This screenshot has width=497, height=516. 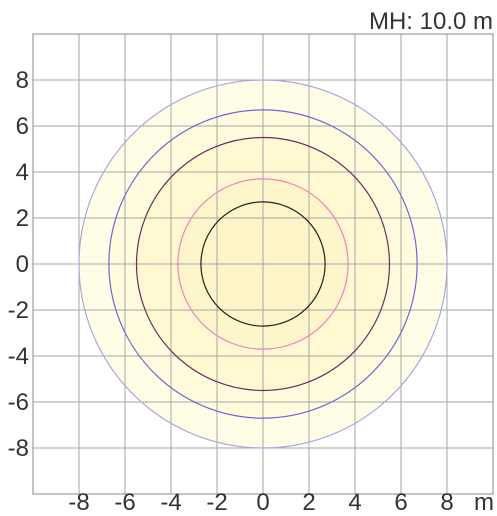 I want to click on y-tick-label: 0, so click(x=22, y=264).